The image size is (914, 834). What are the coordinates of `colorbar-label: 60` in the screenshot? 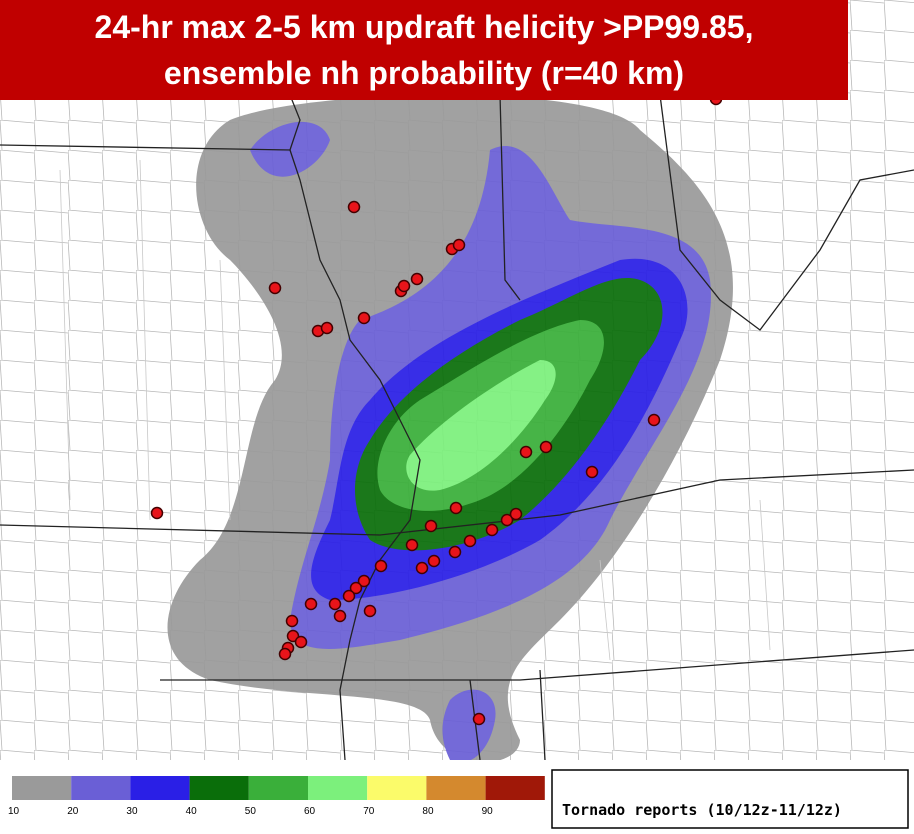 It's located at (310, 811).